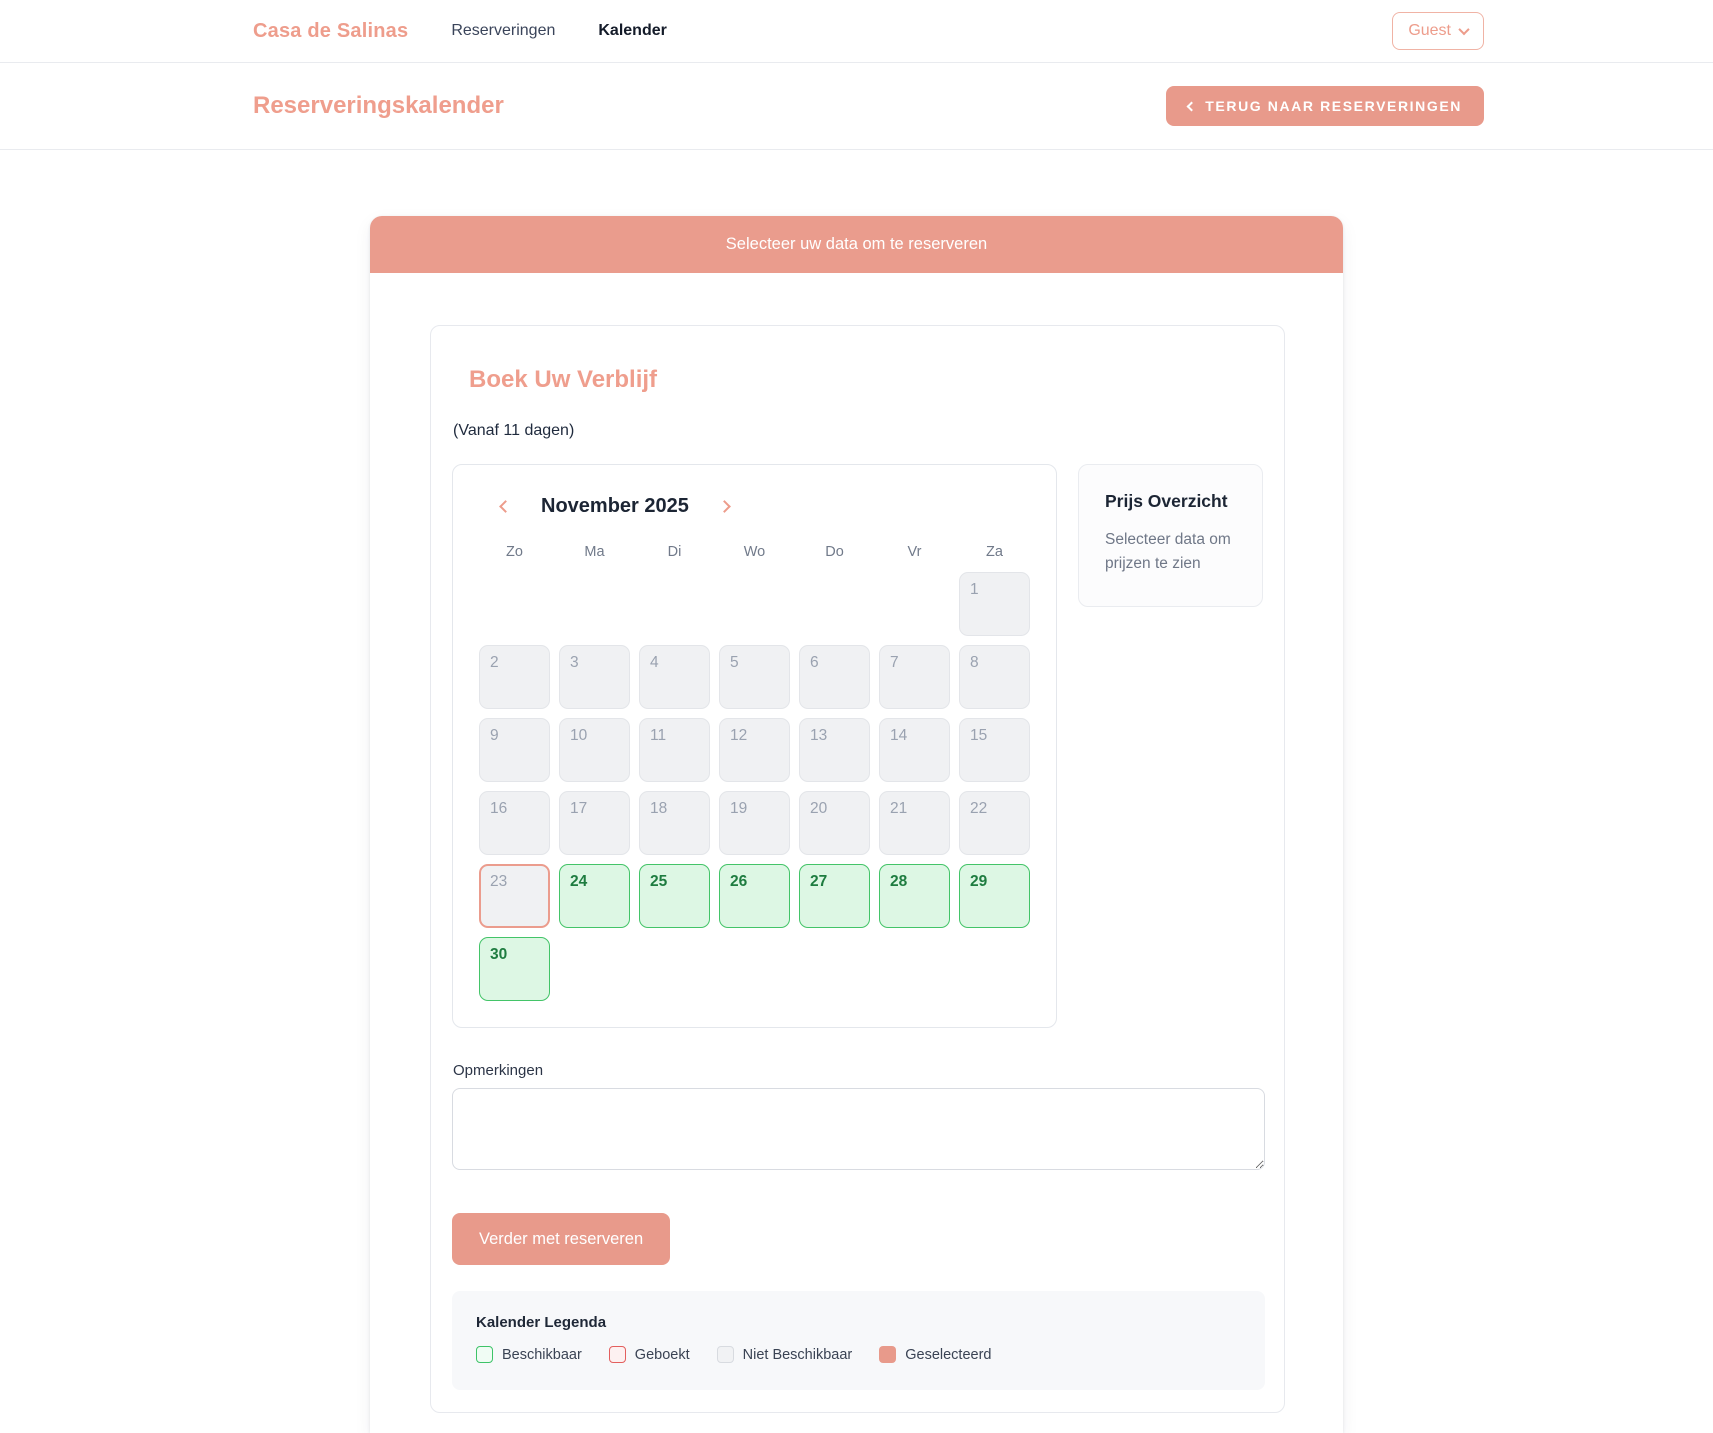  Describe the element at coordinates (994, 823) in the screenshot. I see `day-cell-22: 22` at that location.